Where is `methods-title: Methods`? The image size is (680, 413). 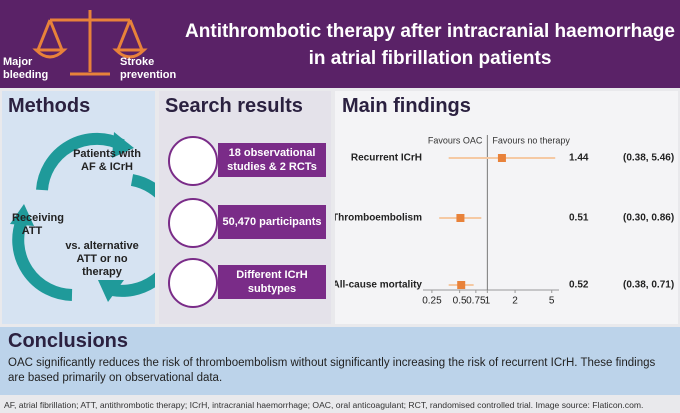 methods-title: Methods is located at coordinates (49, 106).